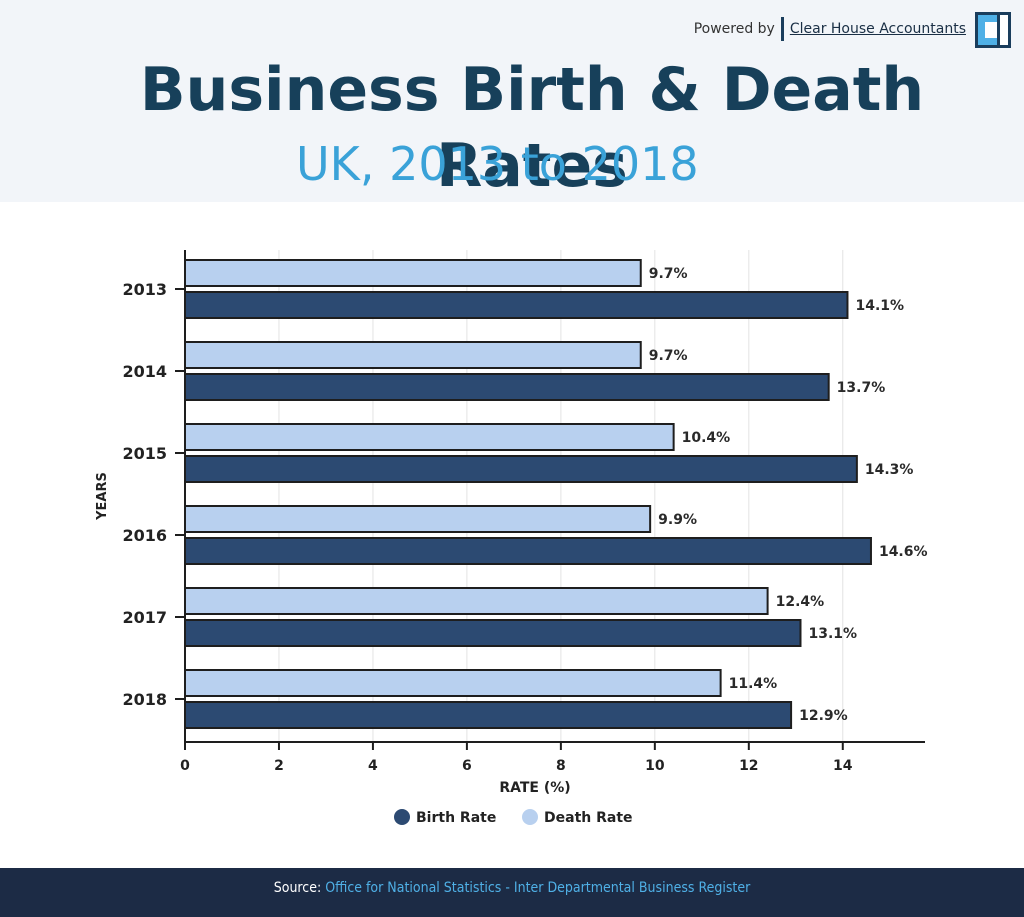 The image size is (1024, 917). I want to click on x-tick-label: 4, so click(373, 766).